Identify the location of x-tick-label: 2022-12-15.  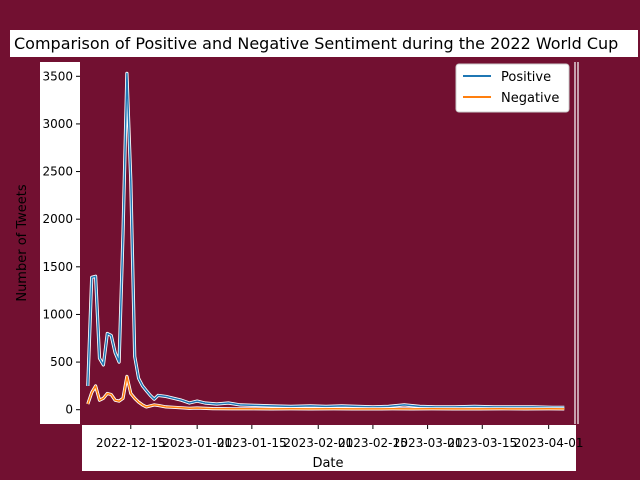
(131, 443).